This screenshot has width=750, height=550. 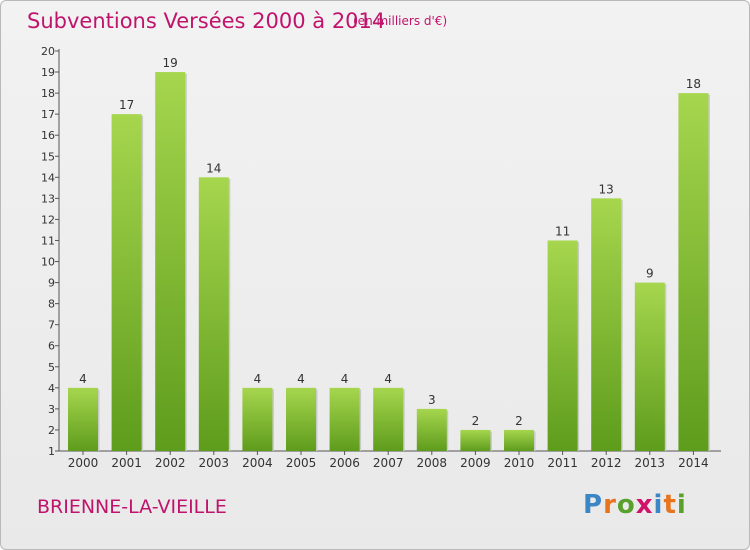 I want to click on y-tick-label: 15, so click(x=48, y=156).